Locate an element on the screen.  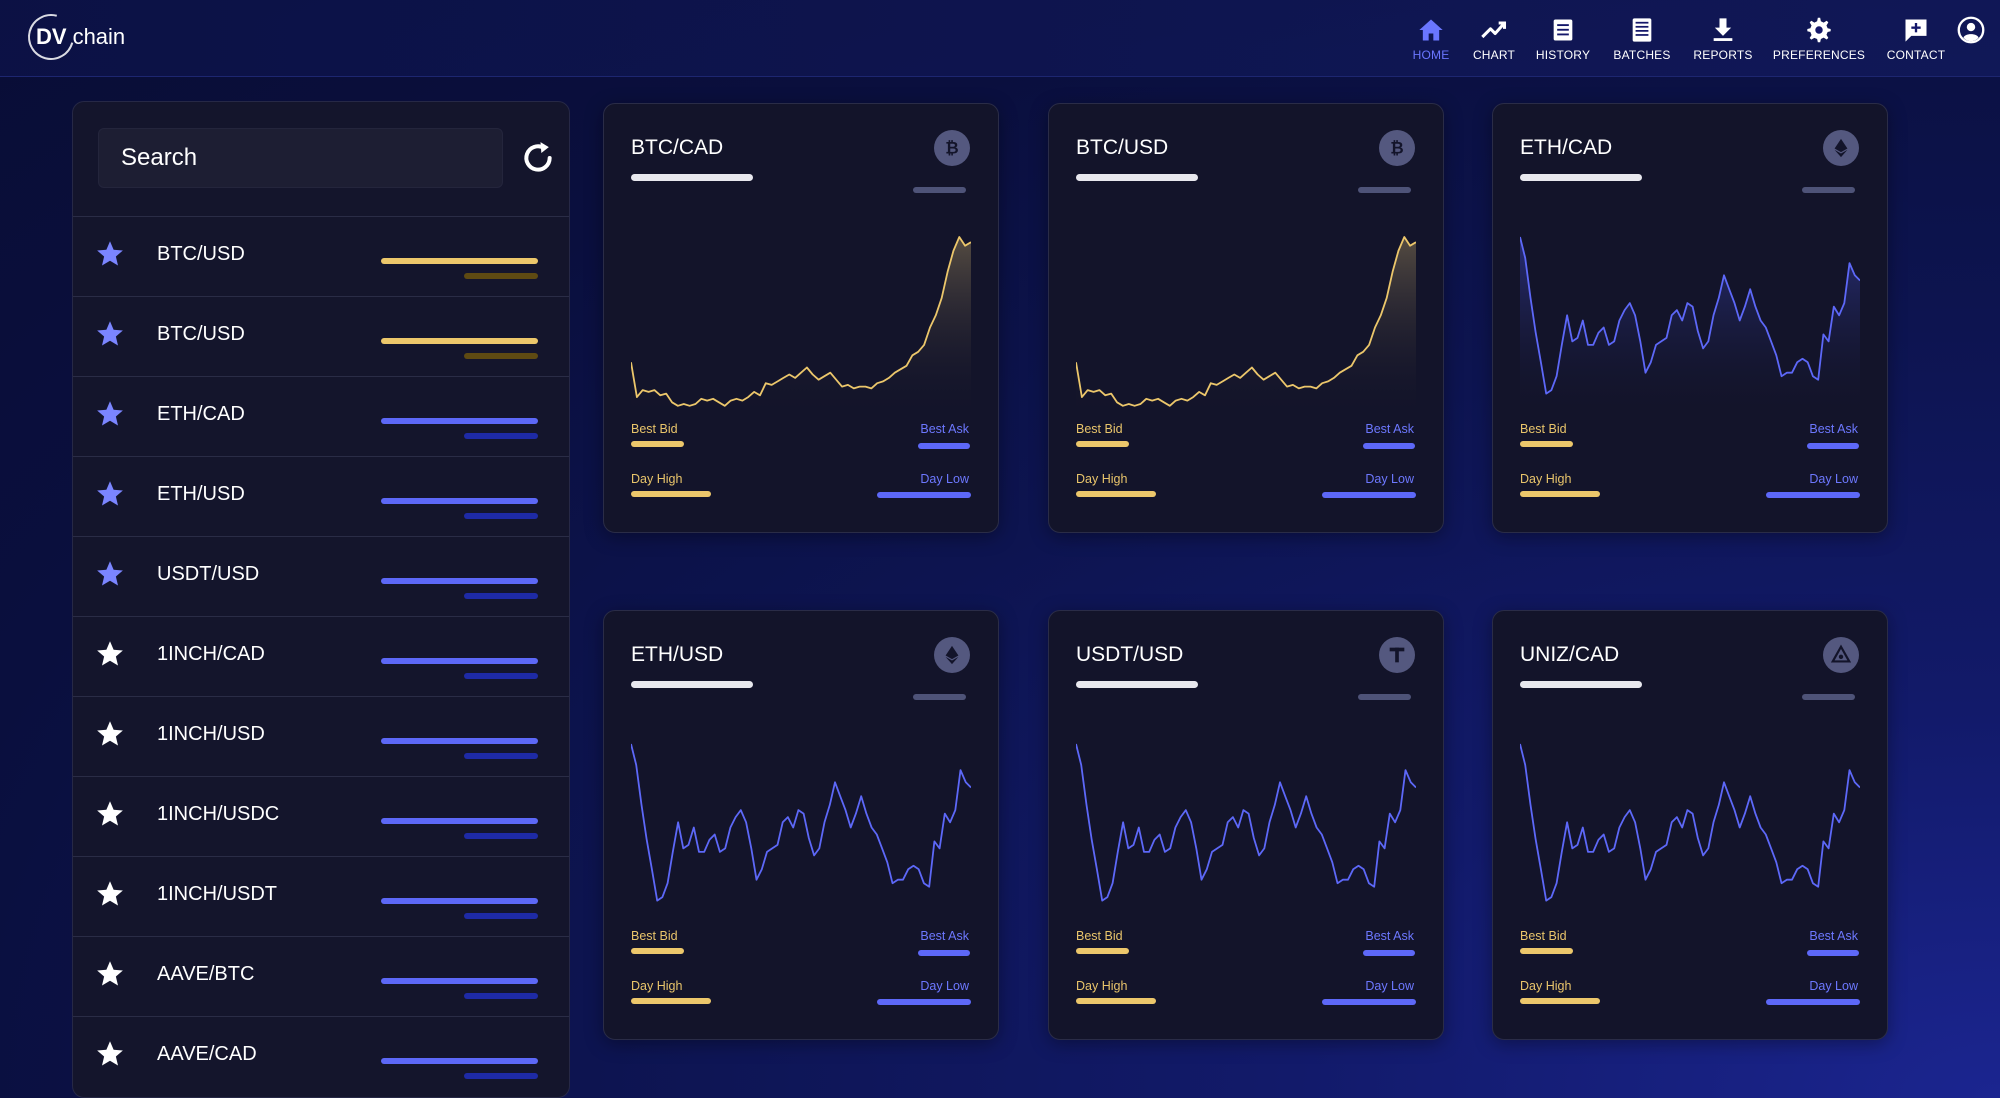
account-button is located at coordinates (1971, 30).